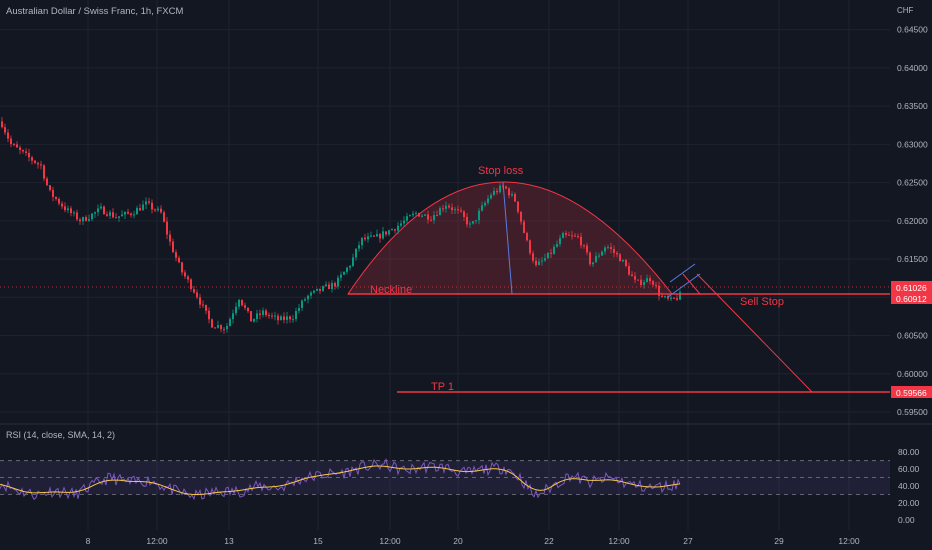  I want to click on price-tick-label: 0.63000, so click(912, 144).